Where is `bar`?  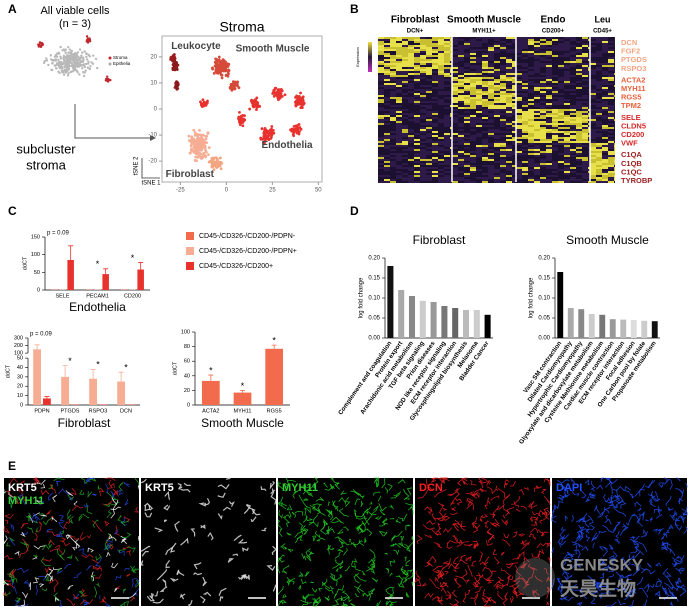
bar is located at coordinates (455, 323).